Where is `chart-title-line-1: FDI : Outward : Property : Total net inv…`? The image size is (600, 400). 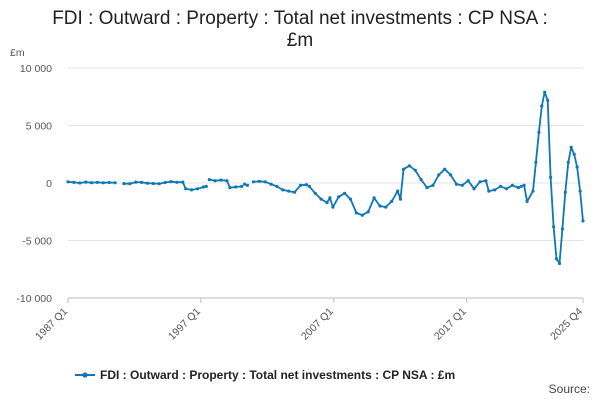 chart-title-line-1: FDI : Outward : Property : Total net inv… is located at coordinates (300, 18).